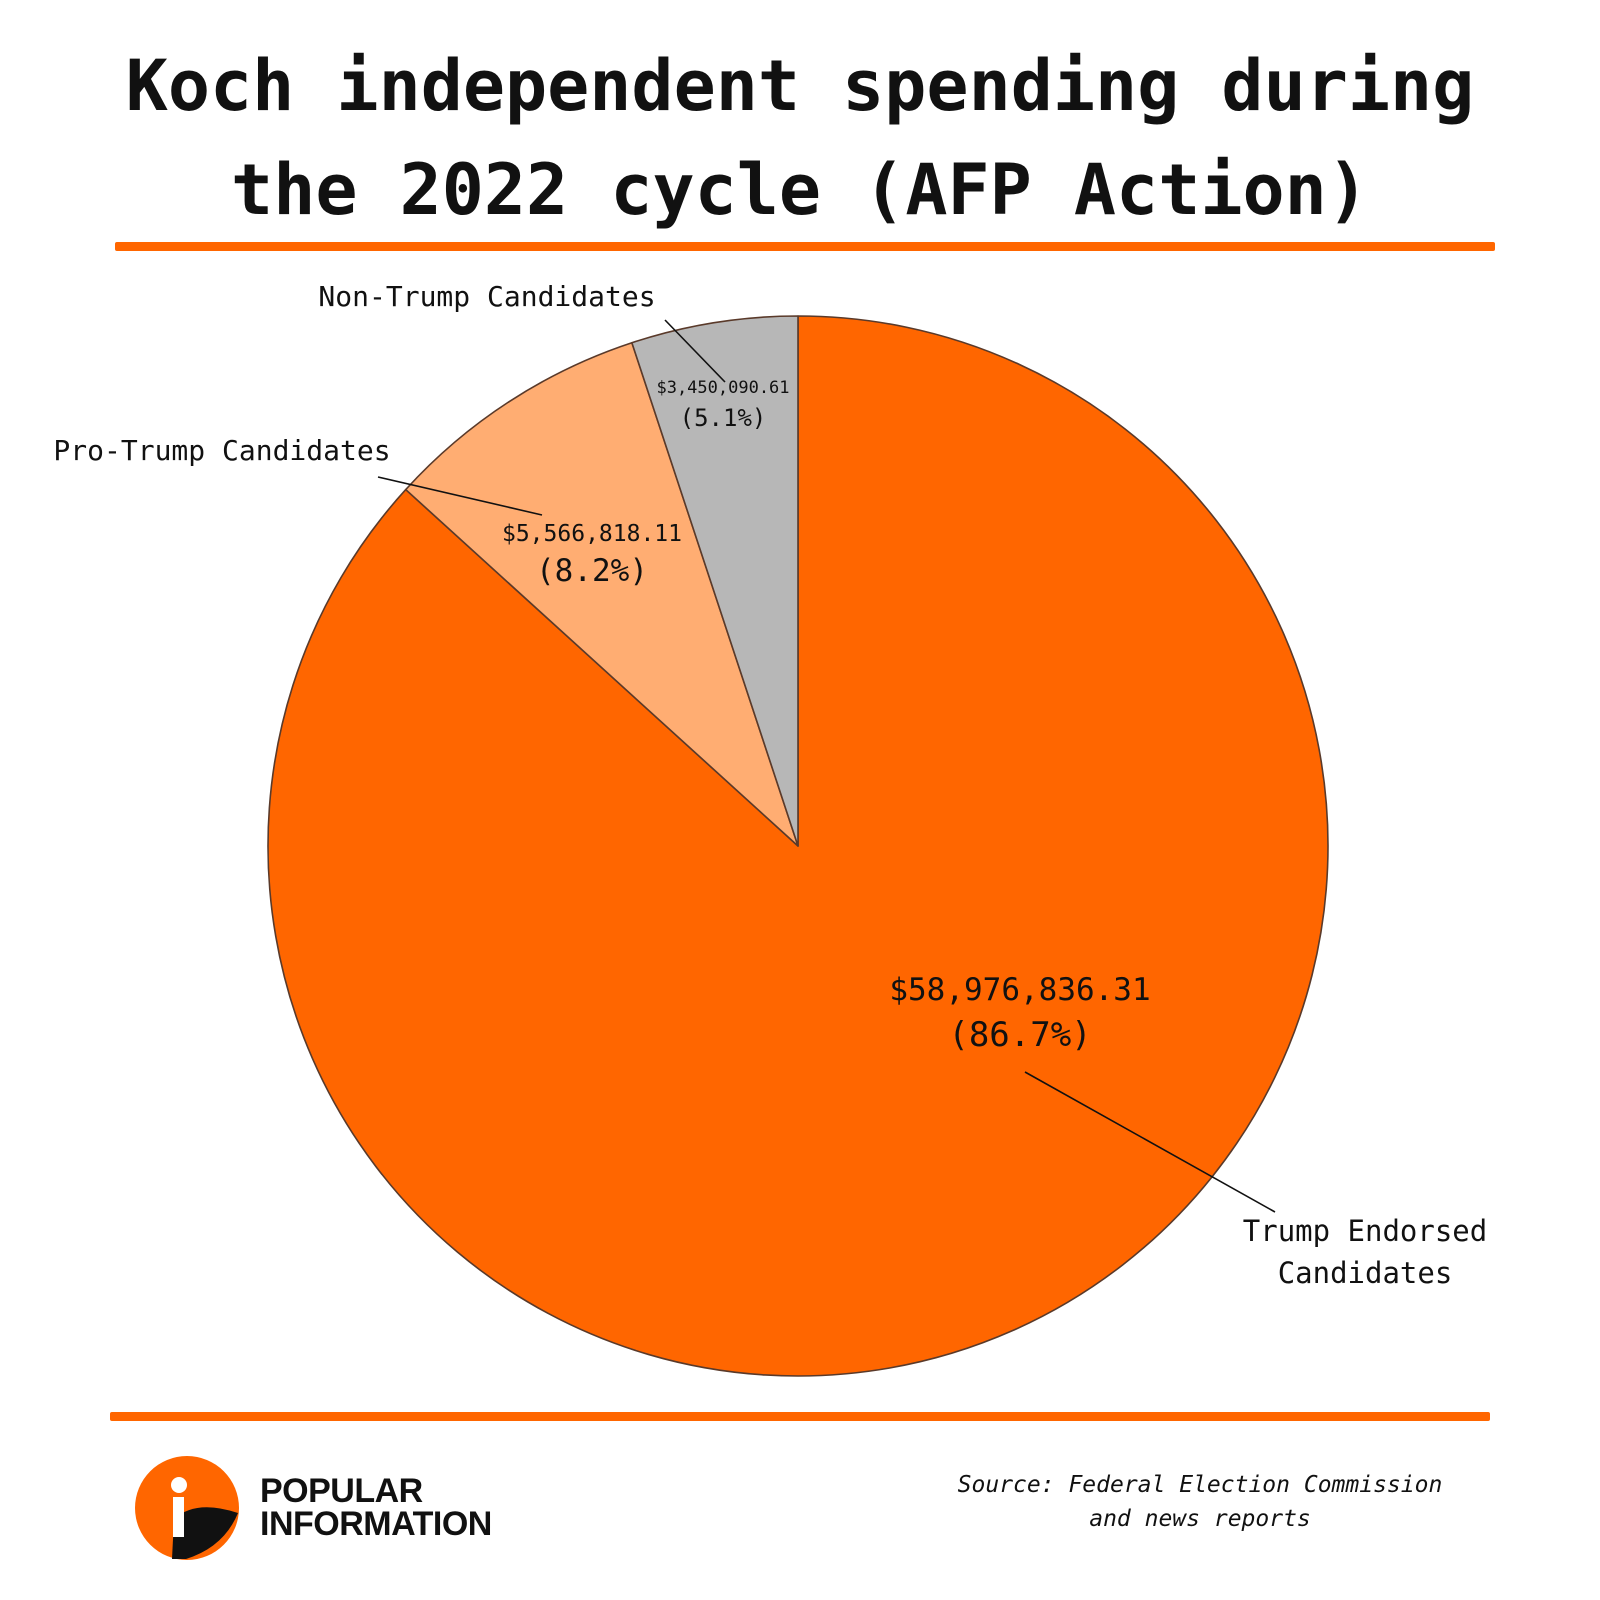 This screenshot has width=1600, height=1600. Describe the element at coordinates (221, 450) in the screenshot. I see `slice-name-label-2-line-1: Pro-Trump Candidates` at that location.